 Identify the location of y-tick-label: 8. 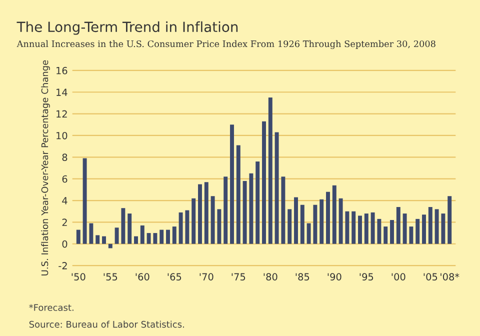
(65, 157).